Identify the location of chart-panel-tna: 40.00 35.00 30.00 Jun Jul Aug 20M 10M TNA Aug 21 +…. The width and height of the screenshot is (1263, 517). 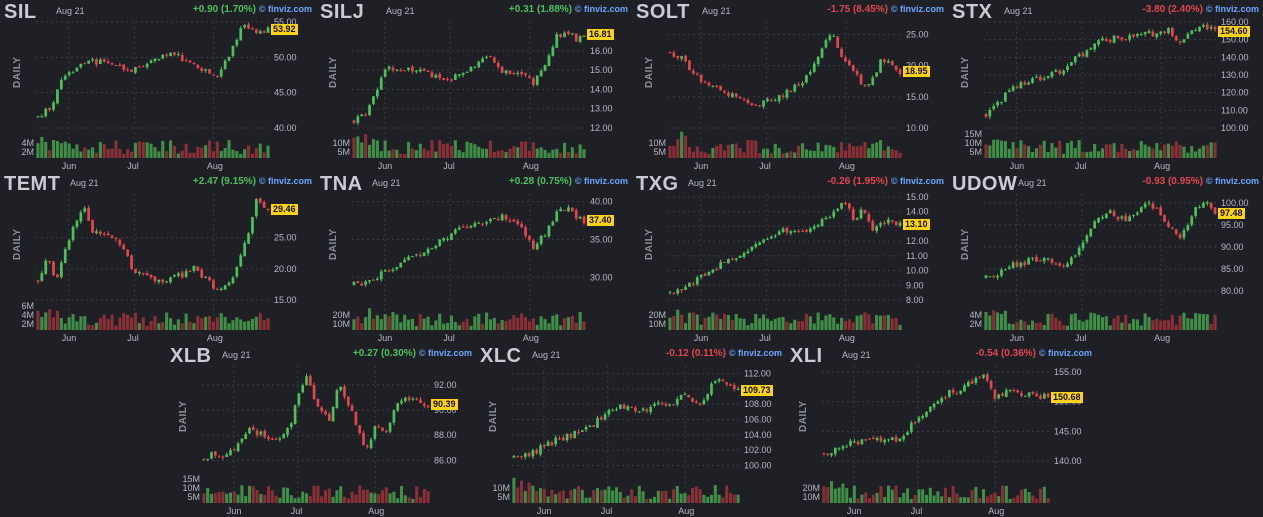
(474, 258).